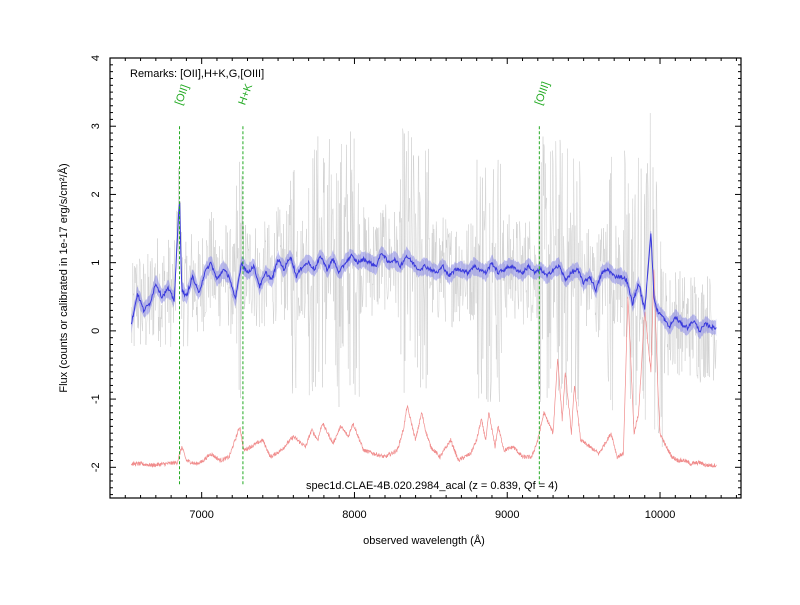 The height and width of the screenshot is (605, 800). Describe the element at coordinates (197, 74) in the screenshot. I see `remarks-label: Remarks: [OII],H+K,G,[OIII]` at that location.